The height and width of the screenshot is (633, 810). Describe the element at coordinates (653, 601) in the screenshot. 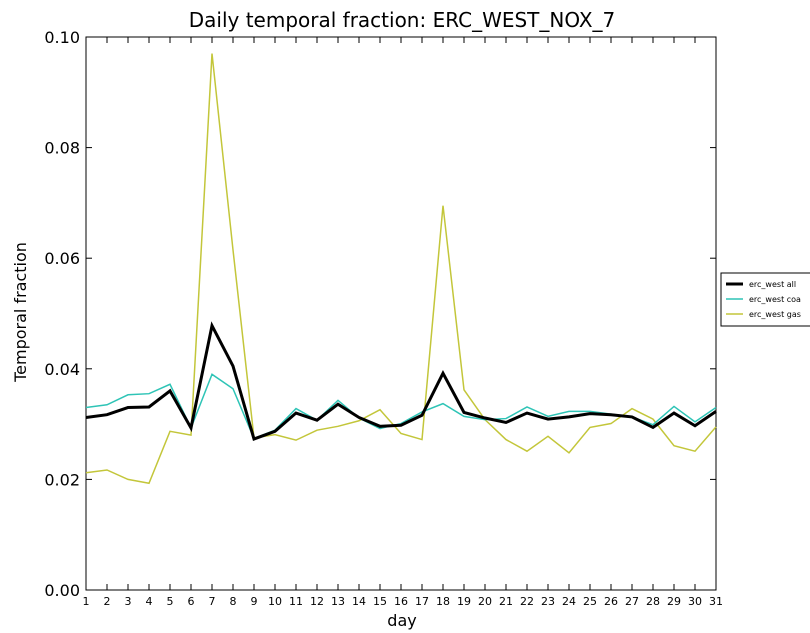

I see `x-tick-label: 28` at that location.